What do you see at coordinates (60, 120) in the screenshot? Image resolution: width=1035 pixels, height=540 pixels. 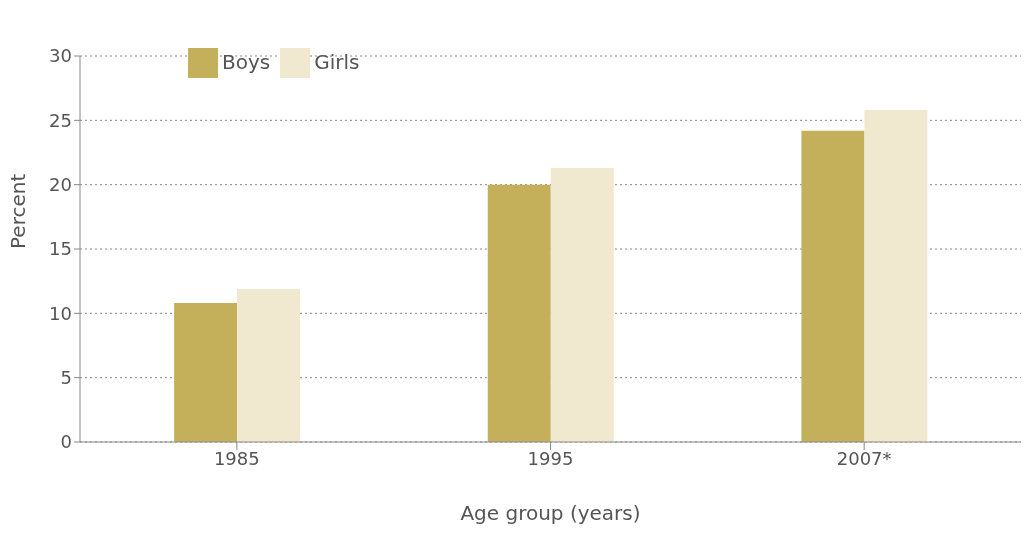 I see `y-tick-label: 25` at bounding box center [60, 120].